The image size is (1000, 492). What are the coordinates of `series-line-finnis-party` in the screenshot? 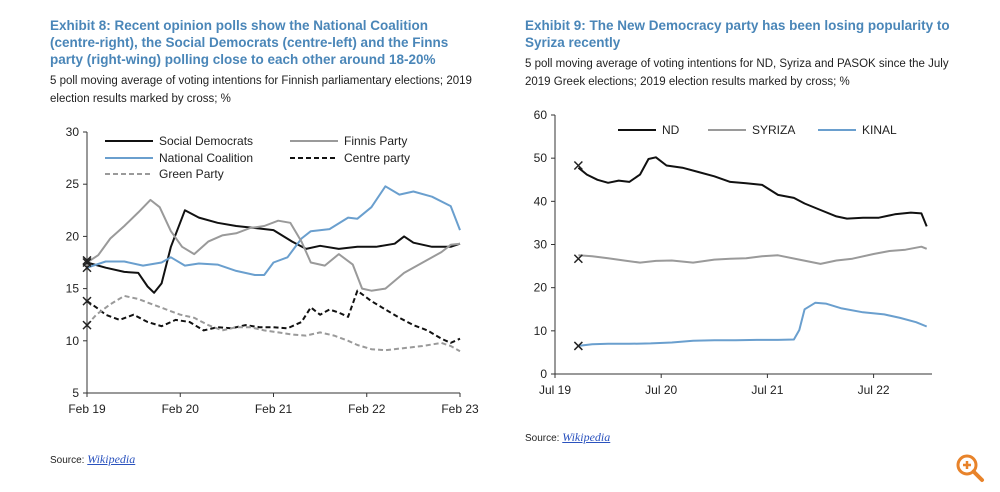 It's located at (273, 245).